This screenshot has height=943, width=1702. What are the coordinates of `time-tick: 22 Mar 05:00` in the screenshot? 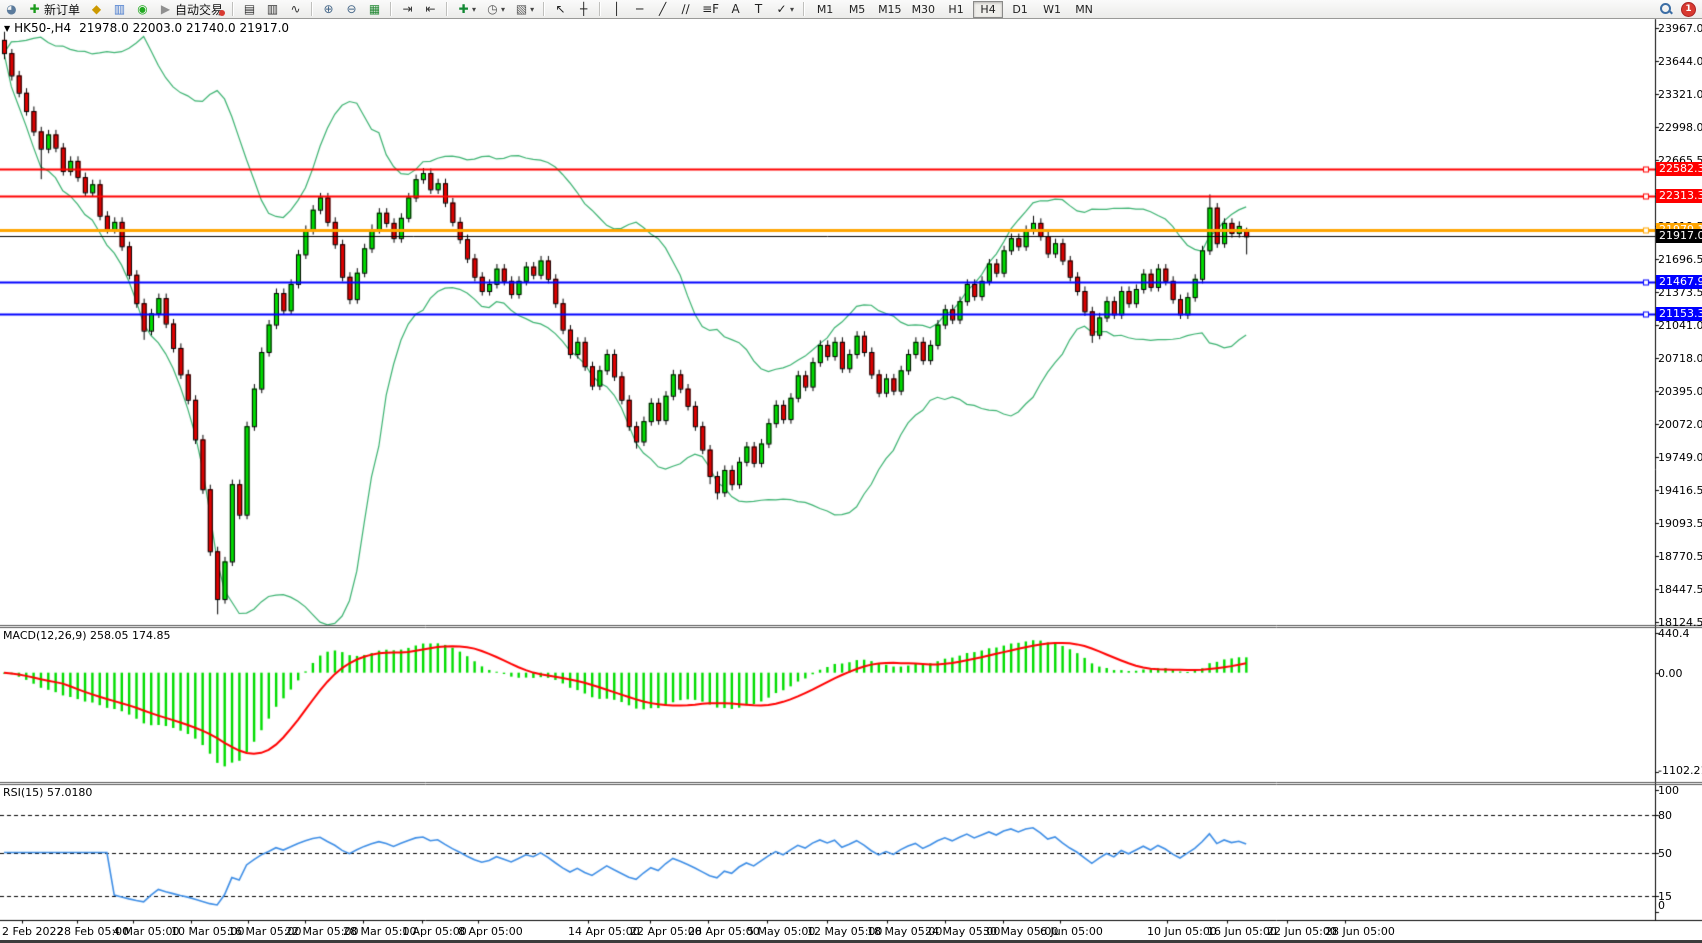 It's located at (322, 931).